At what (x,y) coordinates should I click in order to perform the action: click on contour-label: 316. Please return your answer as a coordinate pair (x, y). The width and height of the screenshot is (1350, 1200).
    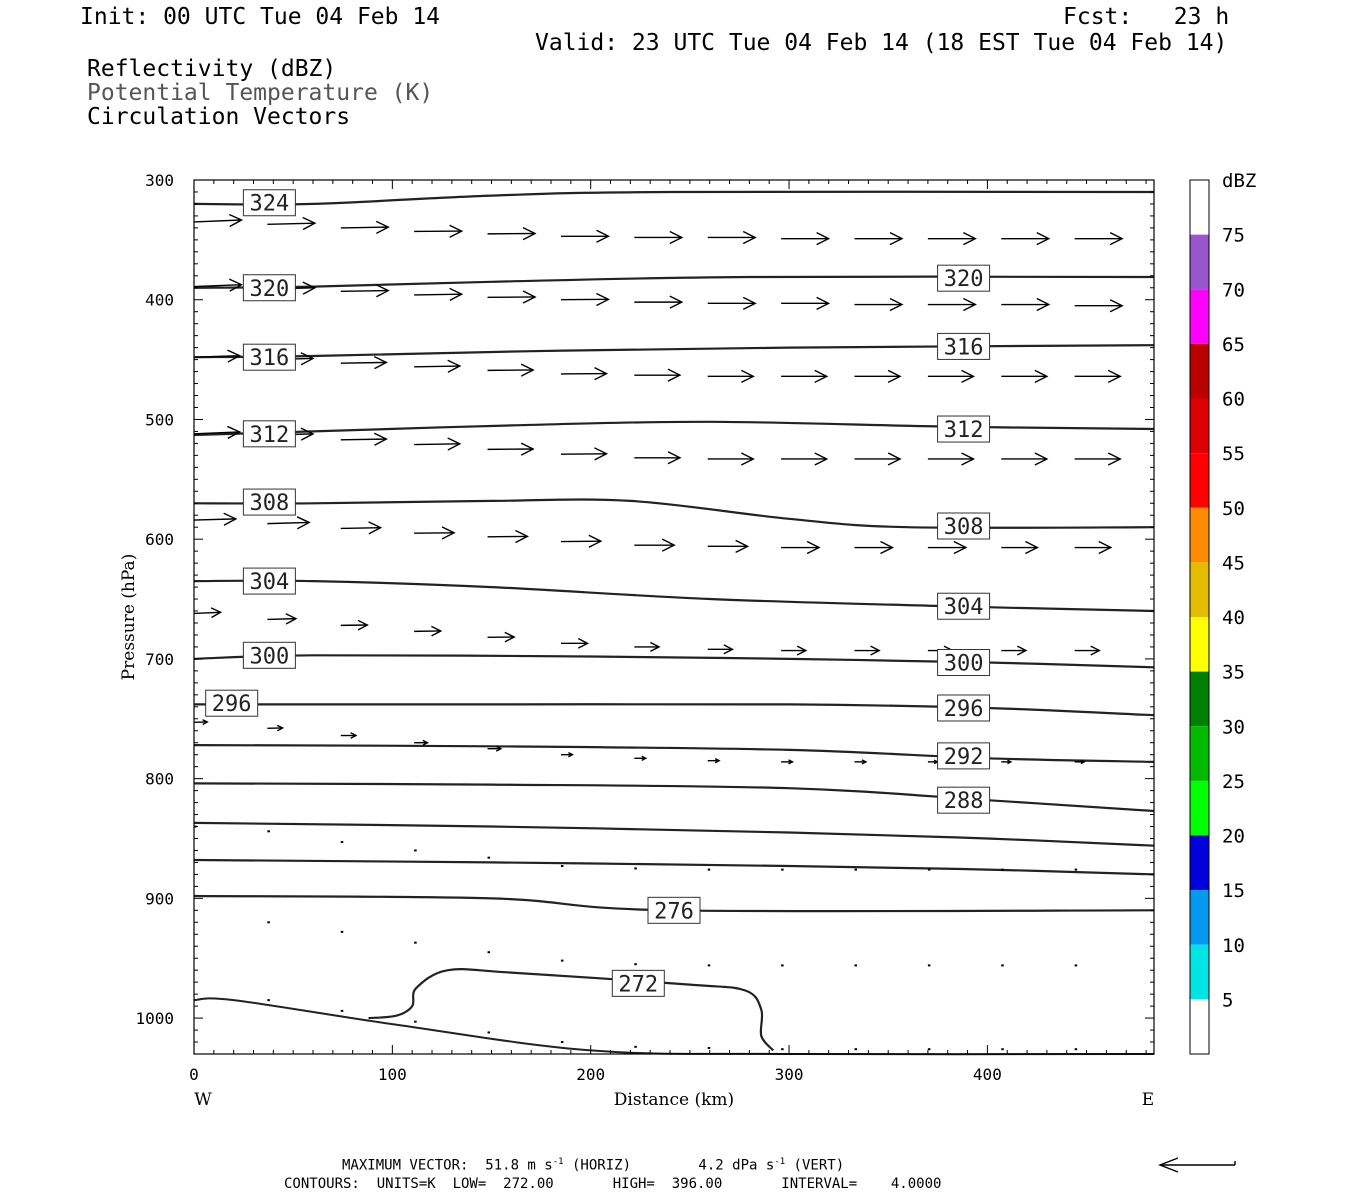
    Looking at the image, I should click on (269, 358).